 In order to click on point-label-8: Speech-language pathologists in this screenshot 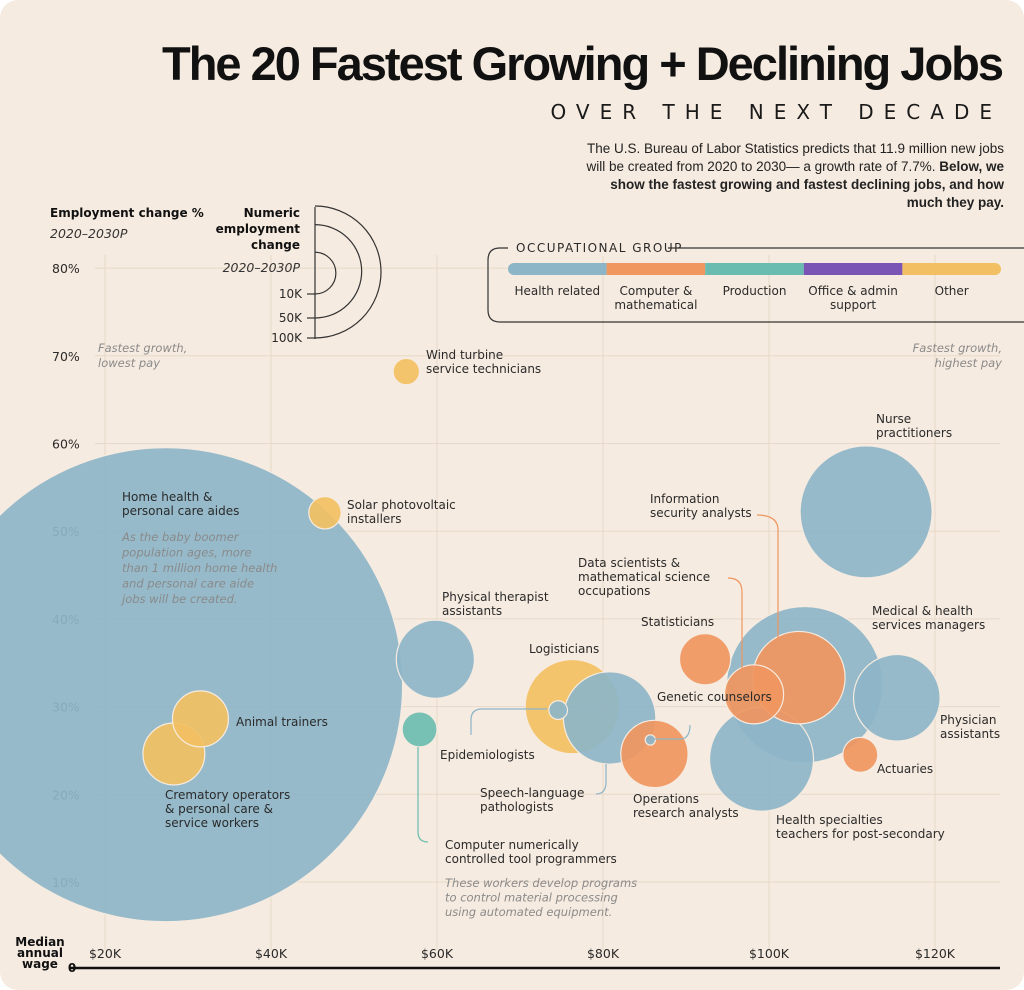, I will do `click(532, 800)`.